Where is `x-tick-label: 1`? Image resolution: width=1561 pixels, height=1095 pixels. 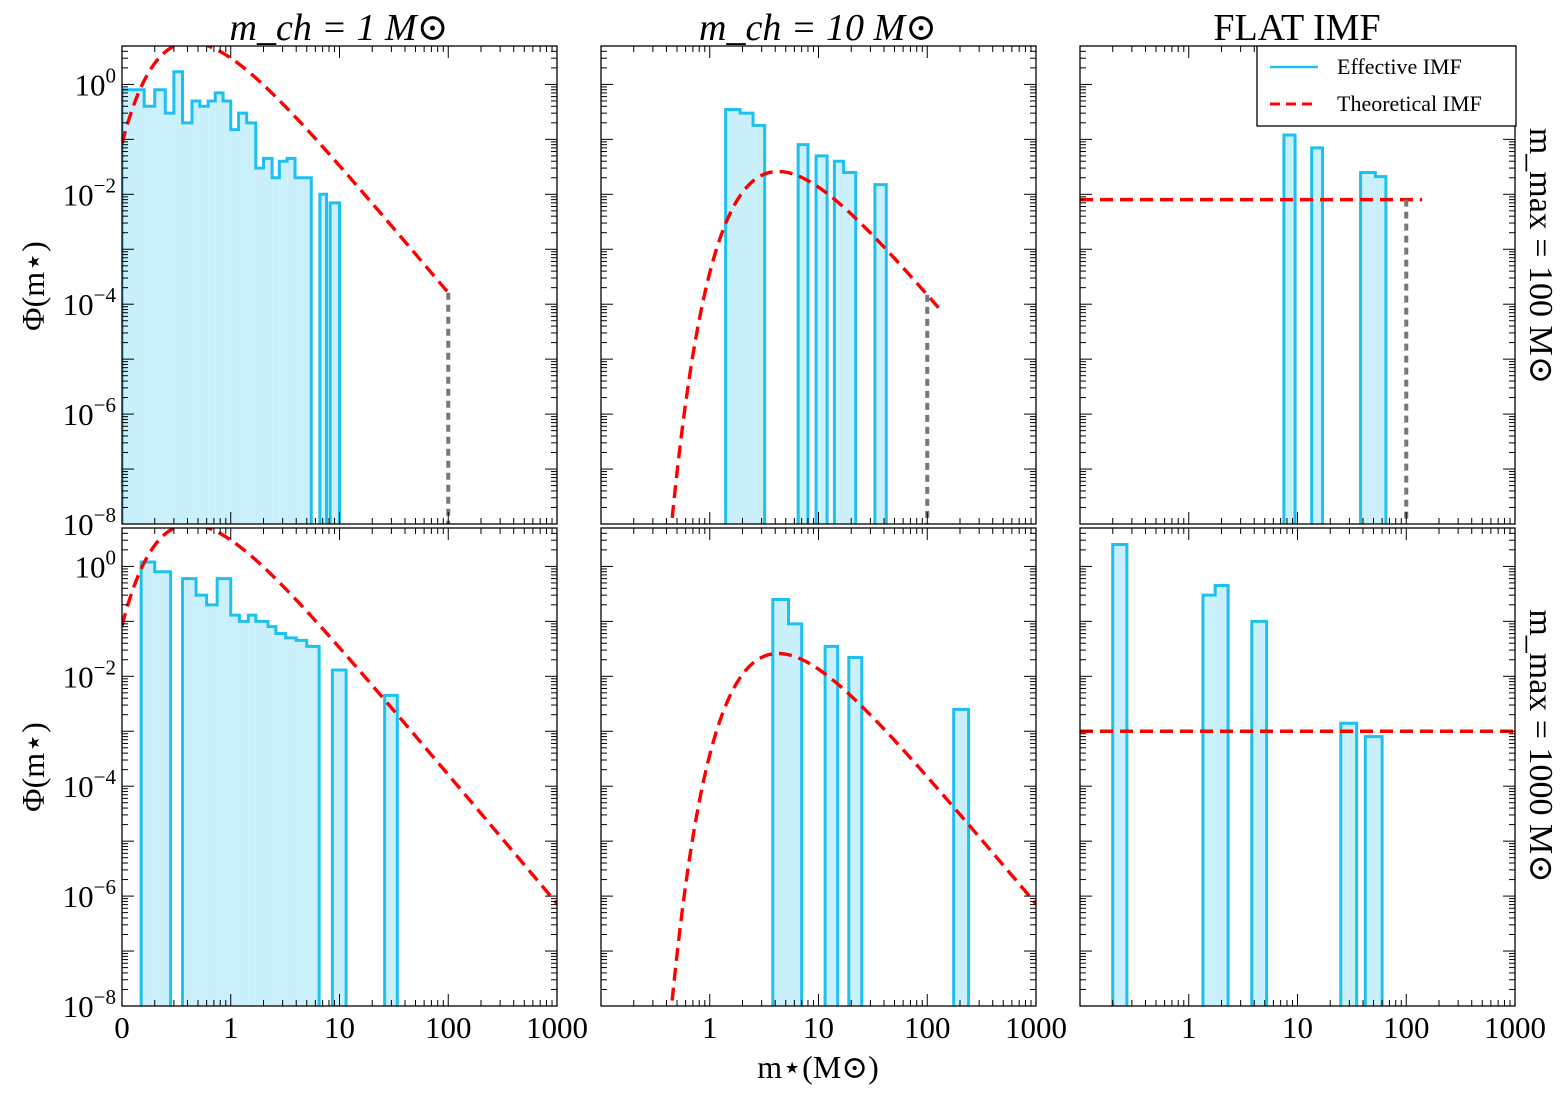
x-tick-label: 1 is located at coordinates (1189, 1027).